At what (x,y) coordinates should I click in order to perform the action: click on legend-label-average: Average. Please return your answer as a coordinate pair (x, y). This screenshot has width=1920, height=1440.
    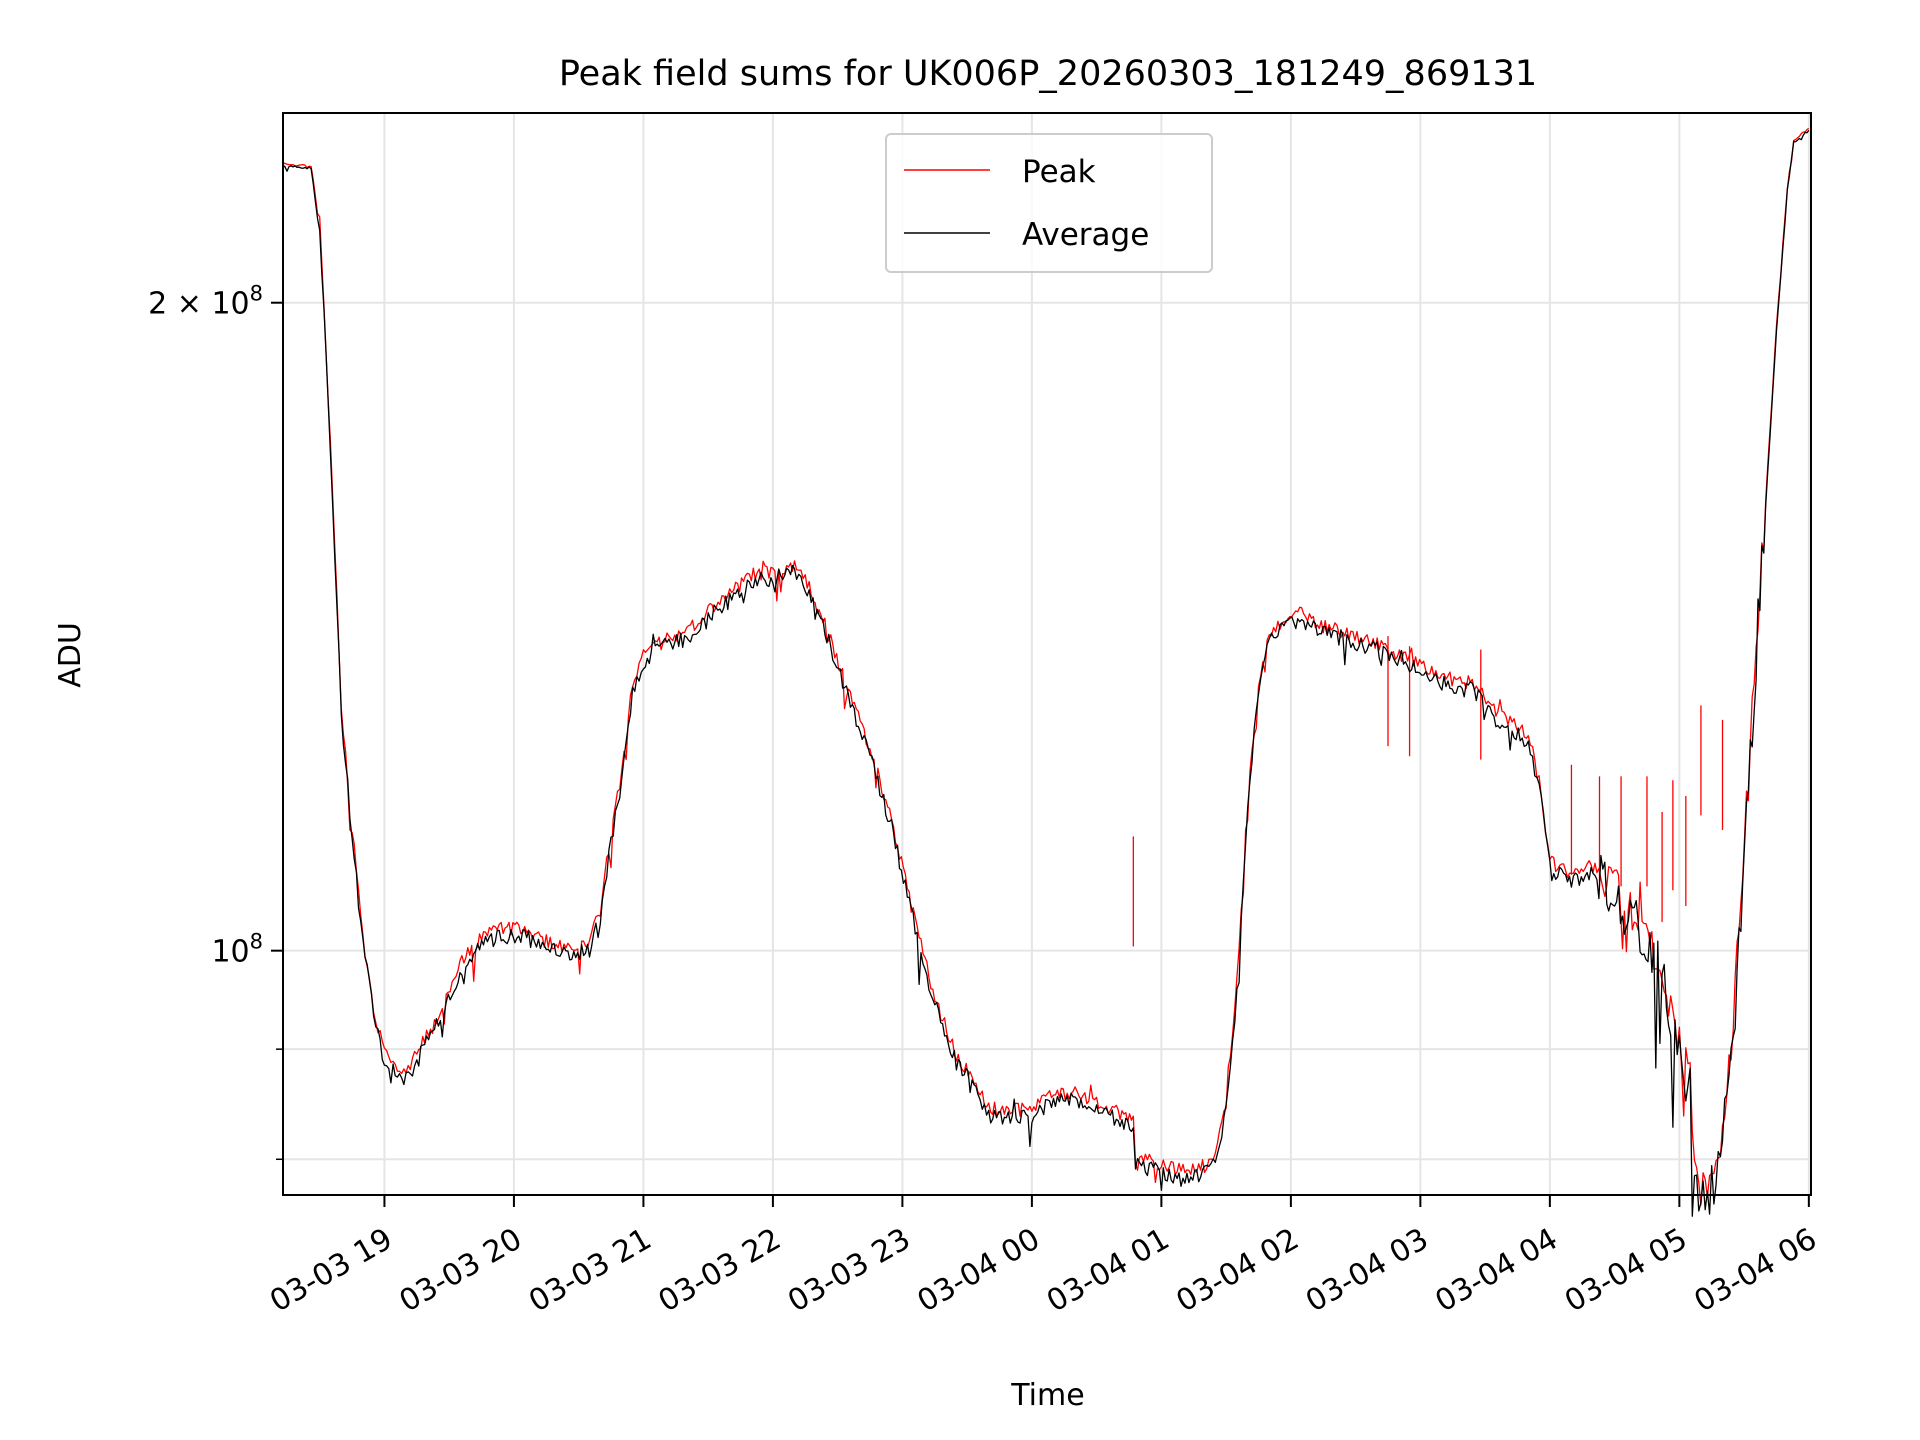
    Looking at the image, I should click on (1085, 235).